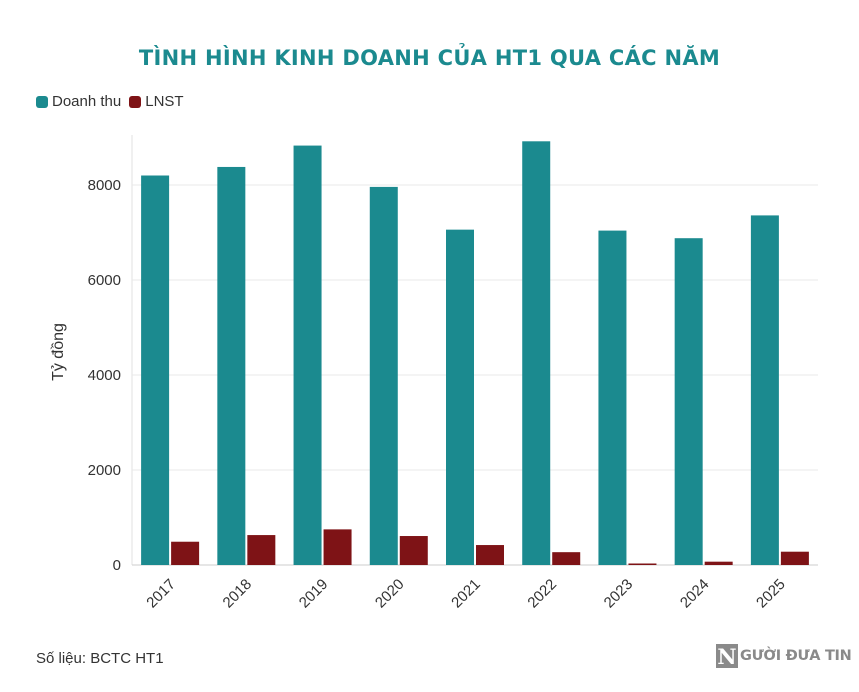  I want to click on legend-item-profit: LNST, so click(156, 101).